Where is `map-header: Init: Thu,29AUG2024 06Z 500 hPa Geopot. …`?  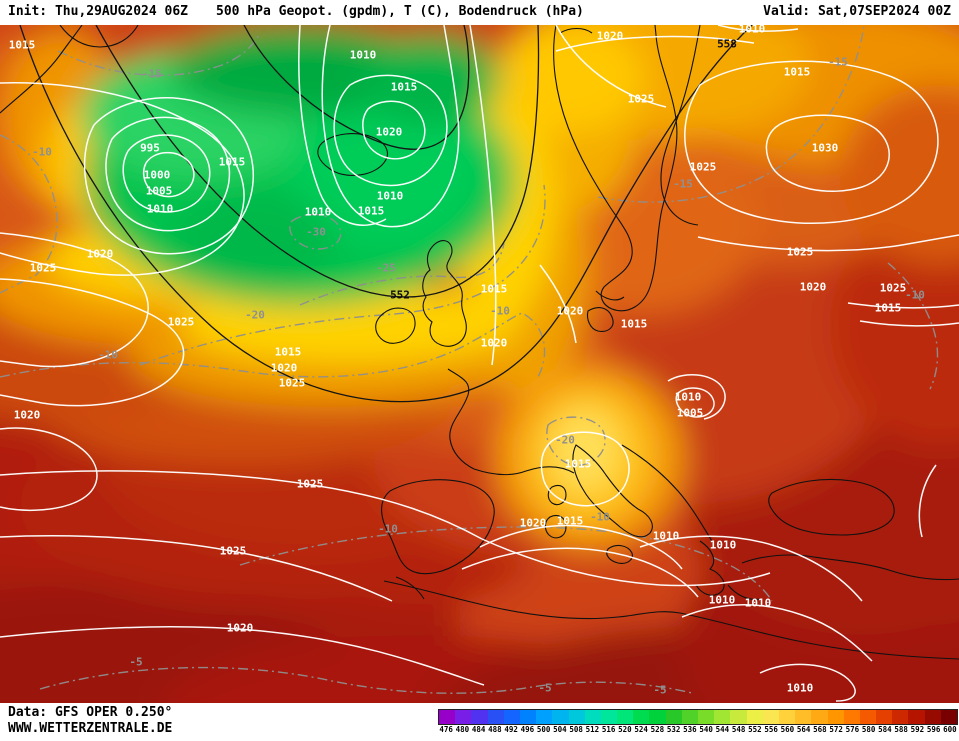 map-header: Init: Thu,29AUG2024 06Z 500 hPa Geopot. … is located at coordinates (479, 12).